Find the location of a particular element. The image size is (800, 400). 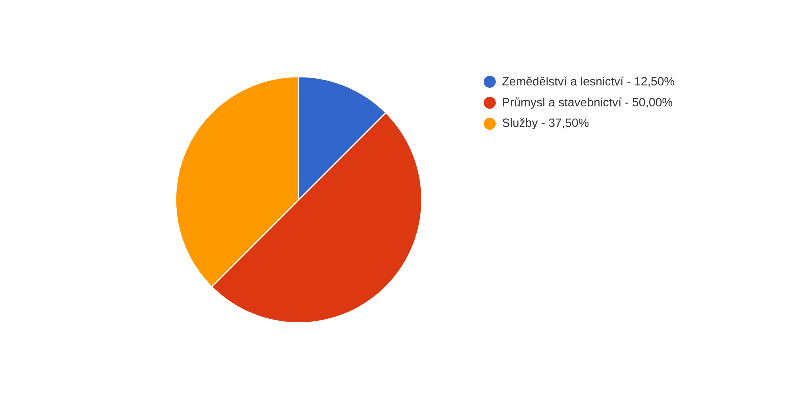

legend-label: Služby - 37,50% is located at coordinates (545, 124).